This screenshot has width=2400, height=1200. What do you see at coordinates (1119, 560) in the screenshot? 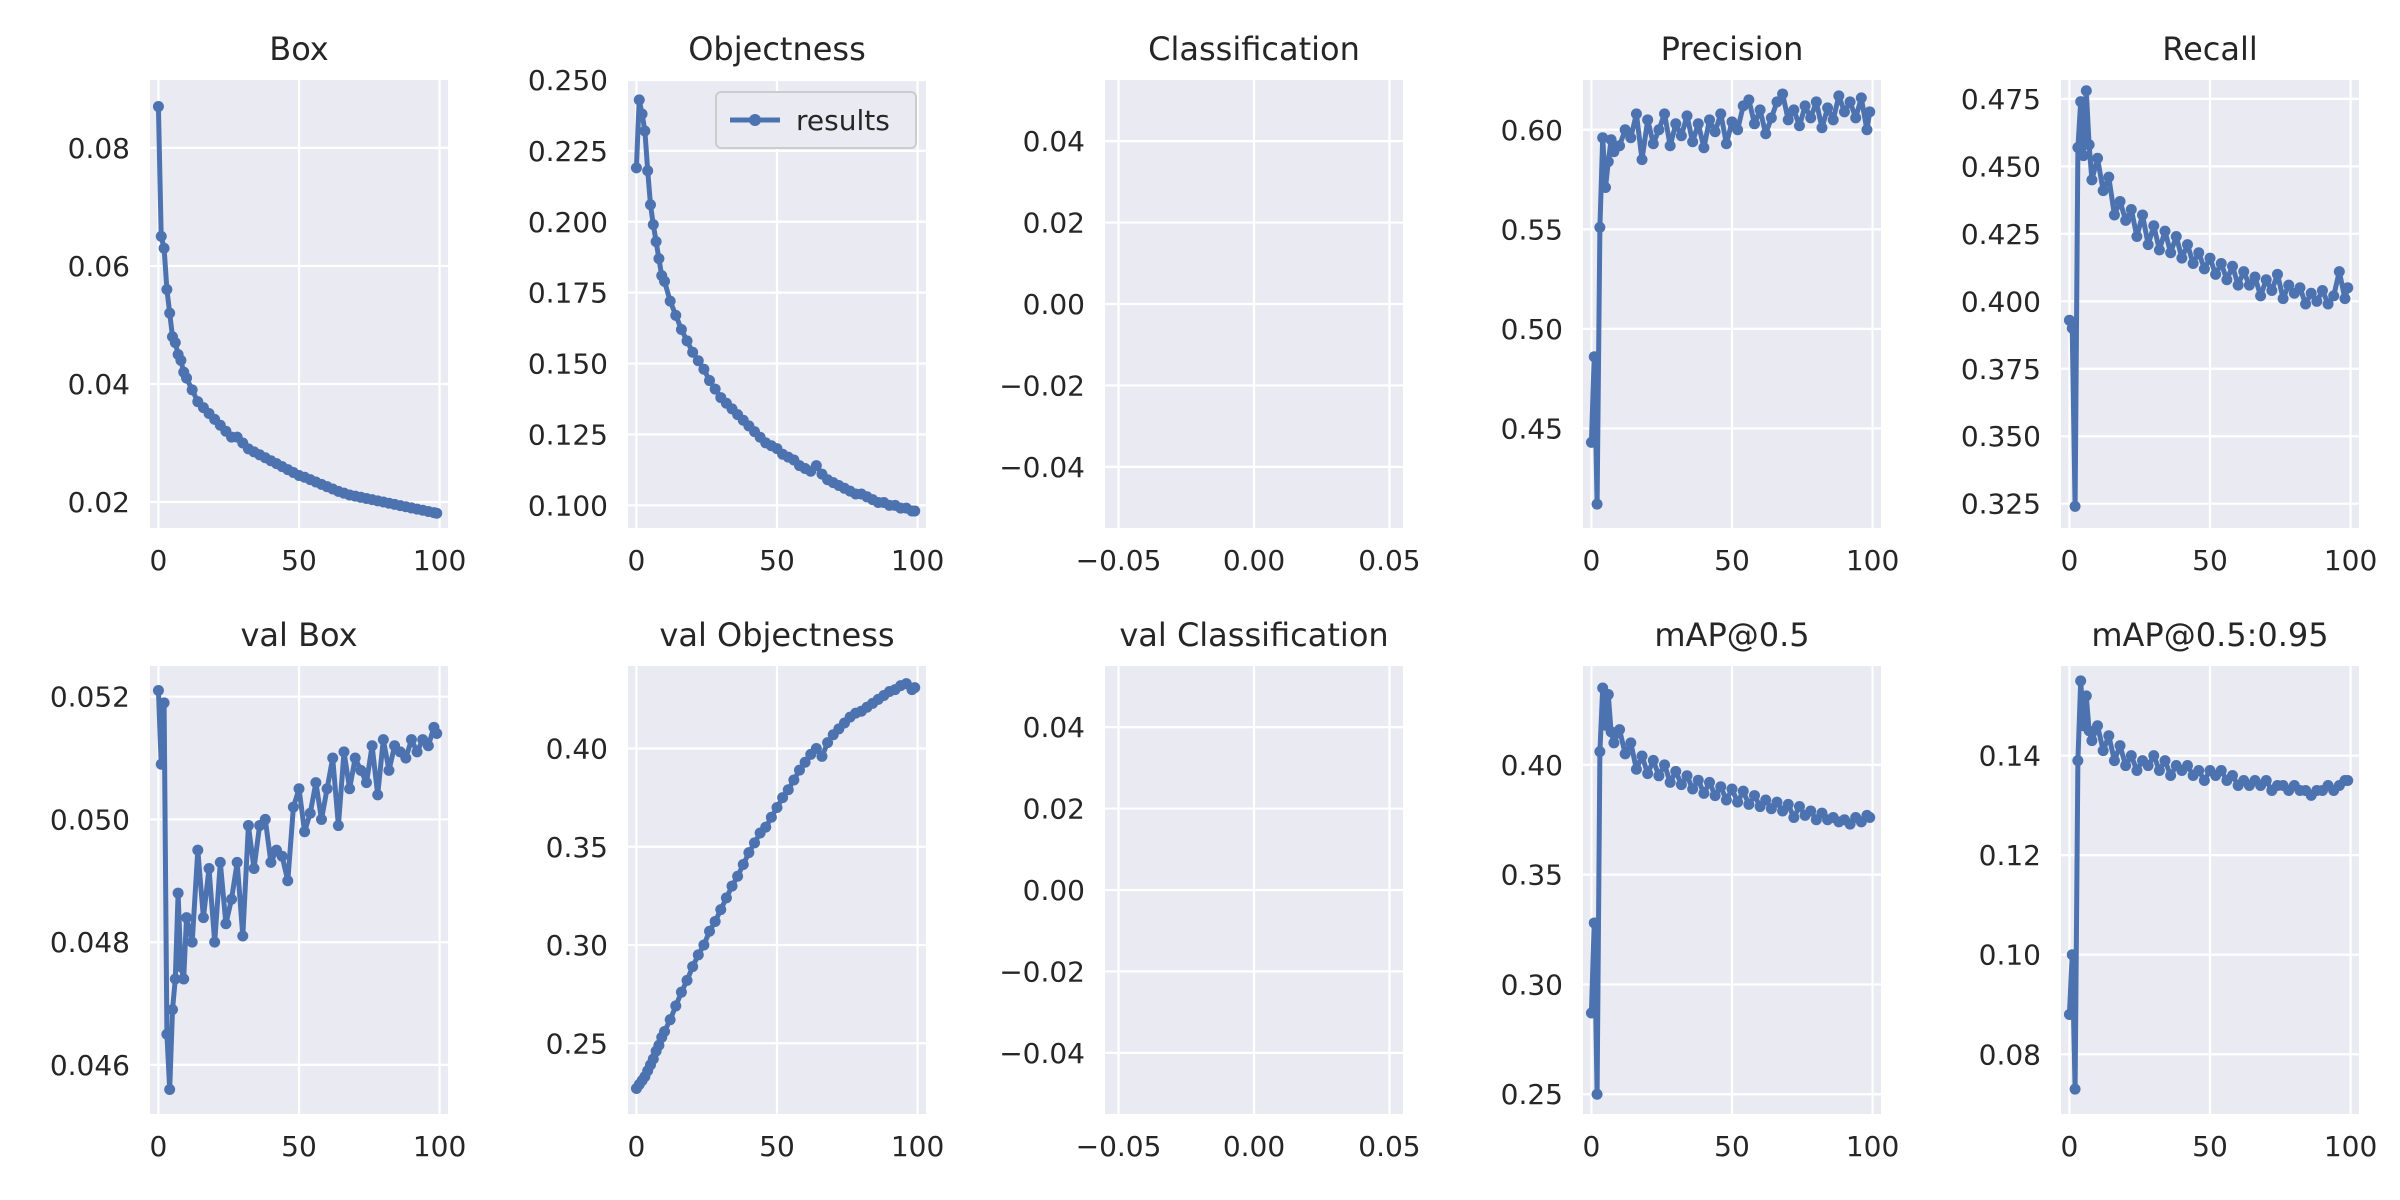
I see `x-tick-label: −0.05` at bounding box center [1119, 560].